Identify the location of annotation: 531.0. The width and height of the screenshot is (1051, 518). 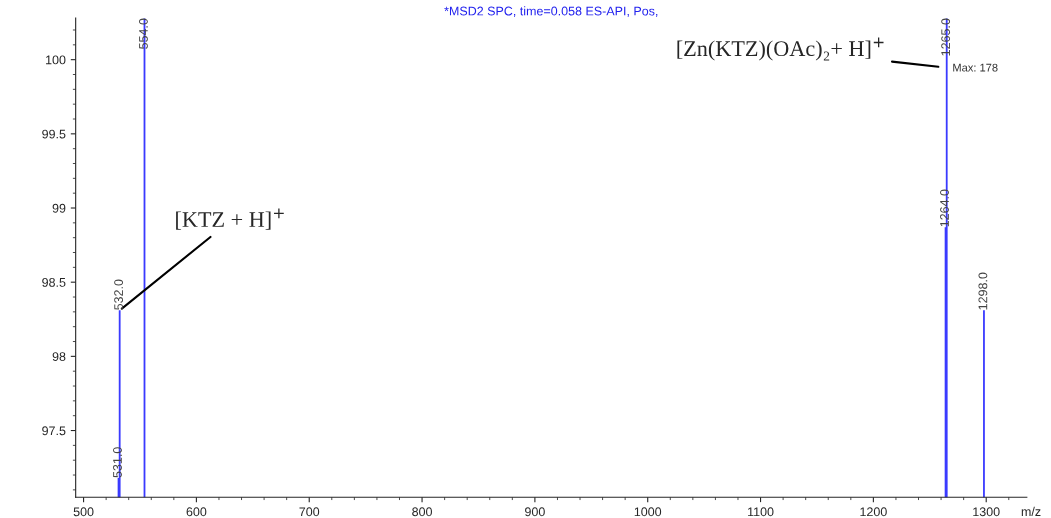
(117, 462).